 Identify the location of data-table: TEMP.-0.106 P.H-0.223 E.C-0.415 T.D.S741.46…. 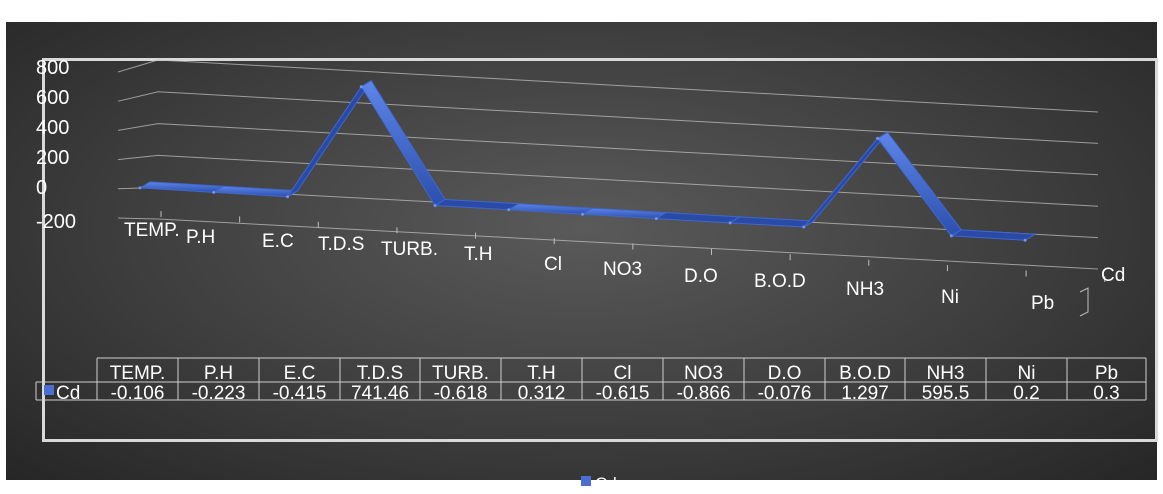
(591, 380).